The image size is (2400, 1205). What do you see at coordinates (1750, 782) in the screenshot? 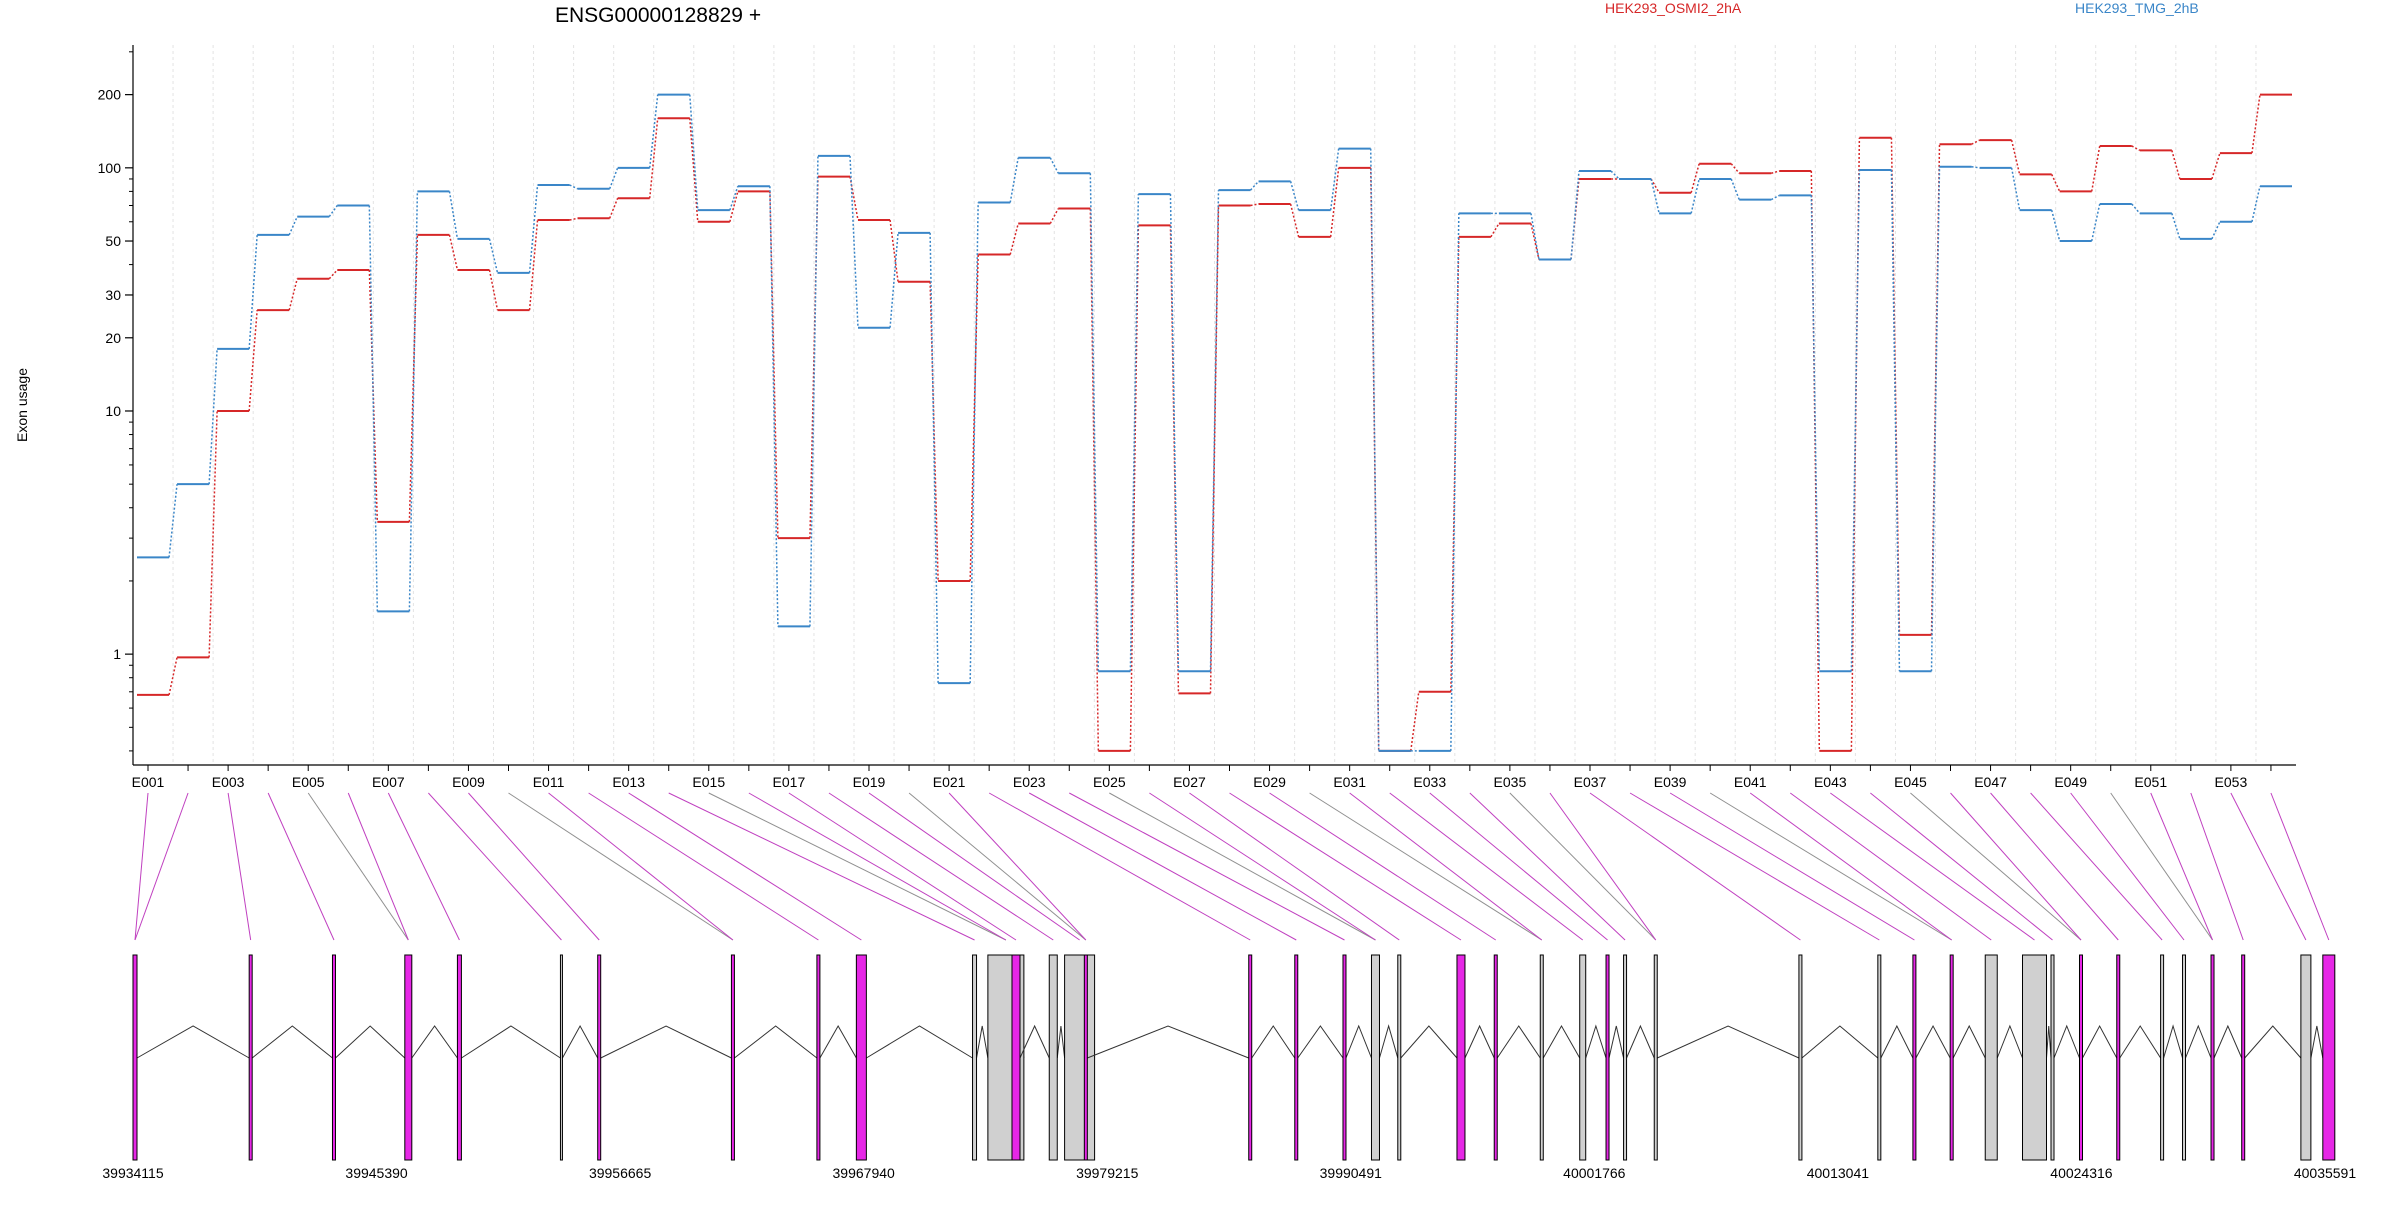
I see `x-tick-label: E041` at bounding box center [1750, 782].